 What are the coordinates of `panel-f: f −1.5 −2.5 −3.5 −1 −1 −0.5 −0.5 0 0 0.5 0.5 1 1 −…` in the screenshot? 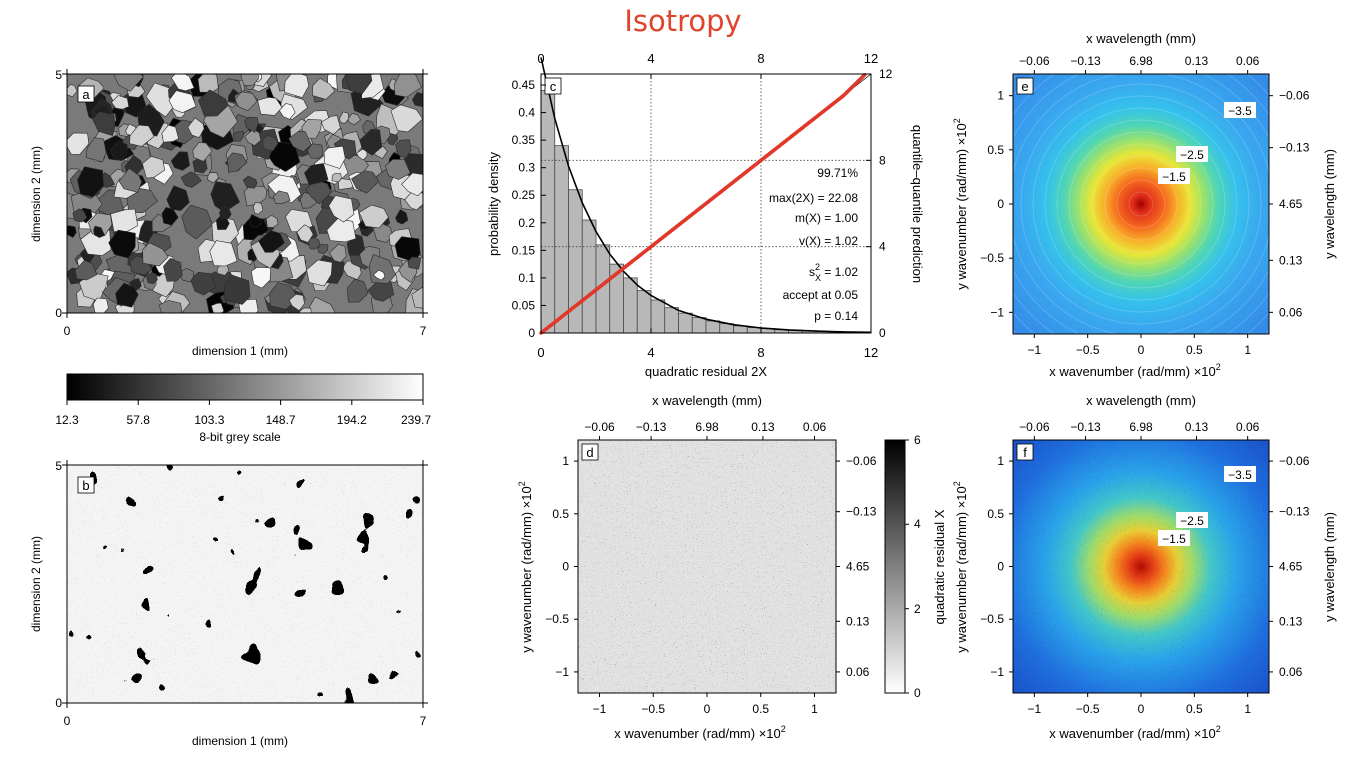 It's located at (1144, 567).